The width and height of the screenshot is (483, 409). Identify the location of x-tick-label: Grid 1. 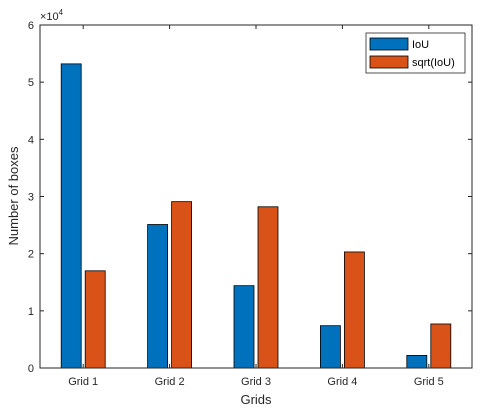
(83, 382).